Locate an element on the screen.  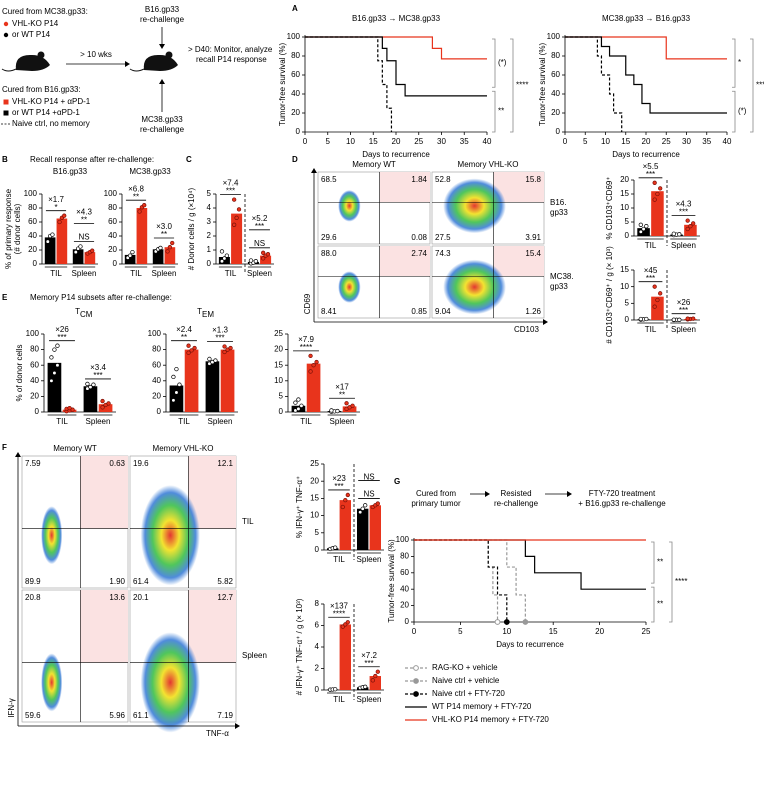
quadrant-value: 7.59 is located at coordinates (33, 463).